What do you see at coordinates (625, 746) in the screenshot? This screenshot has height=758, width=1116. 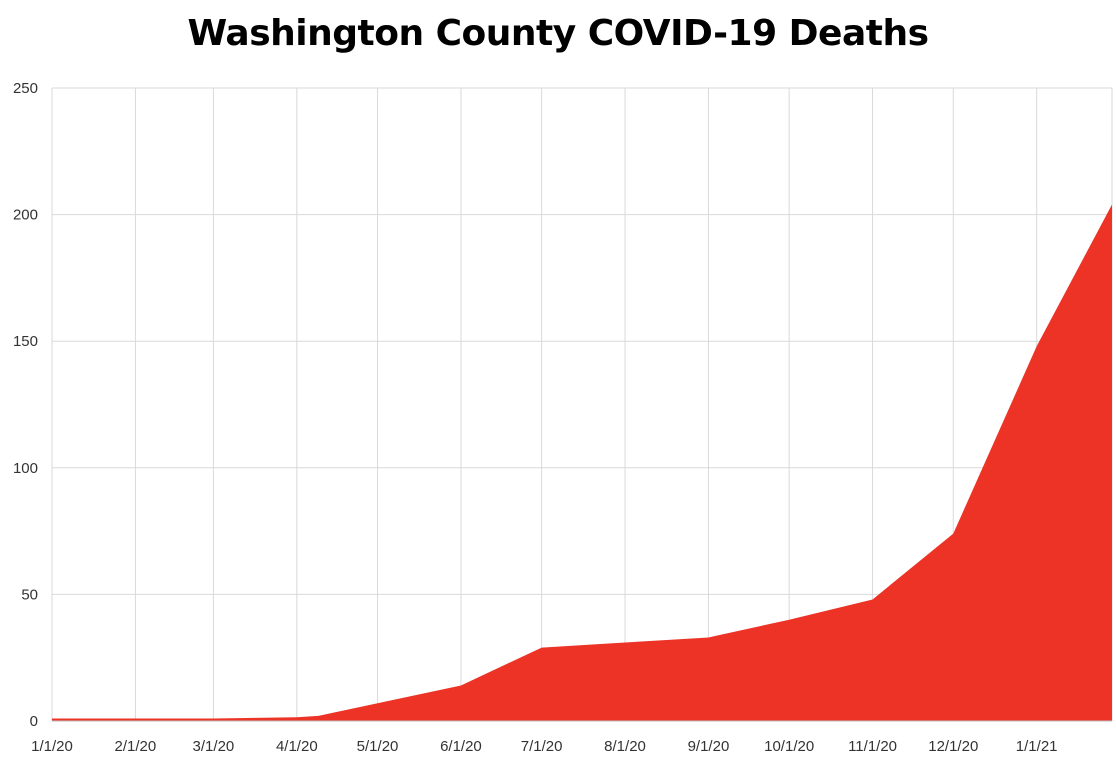 I see `x-tick-label: 8/1/20` at bounding box center [625, 746].